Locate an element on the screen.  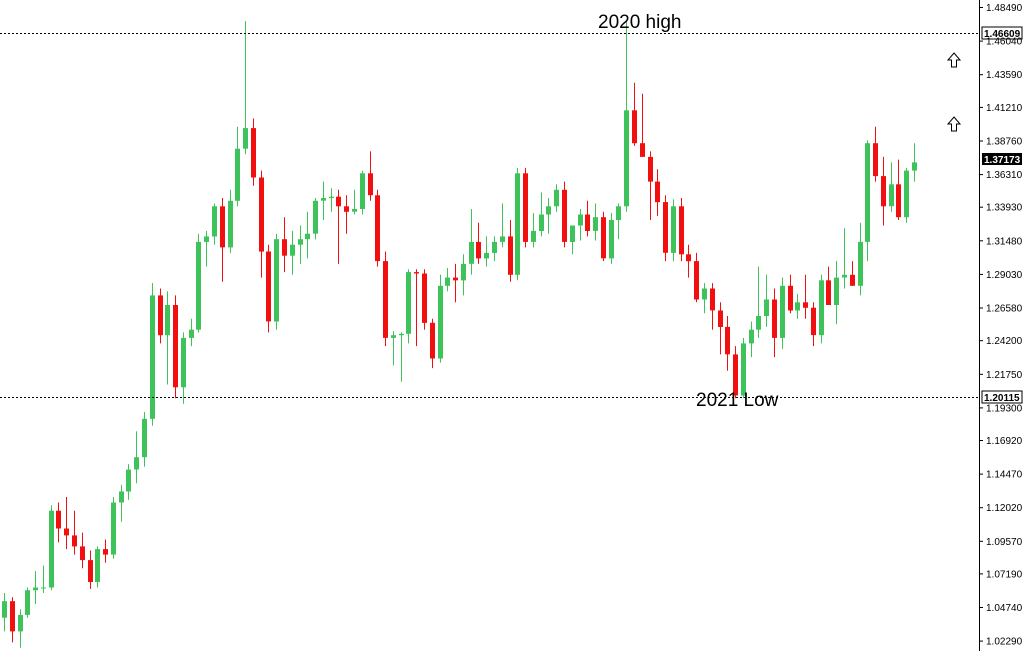
y-tick-label: 1.43590 is located at coordinates (1004, 75).